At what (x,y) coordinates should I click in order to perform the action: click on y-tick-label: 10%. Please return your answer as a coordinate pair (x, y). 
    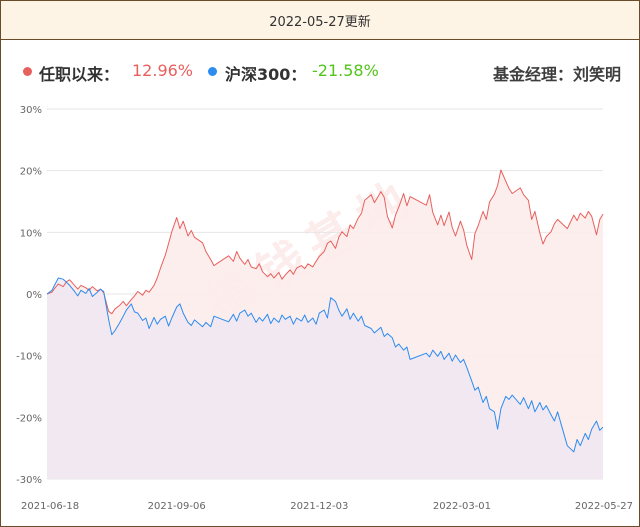
    Looking at the image, I should click on (31, 233).